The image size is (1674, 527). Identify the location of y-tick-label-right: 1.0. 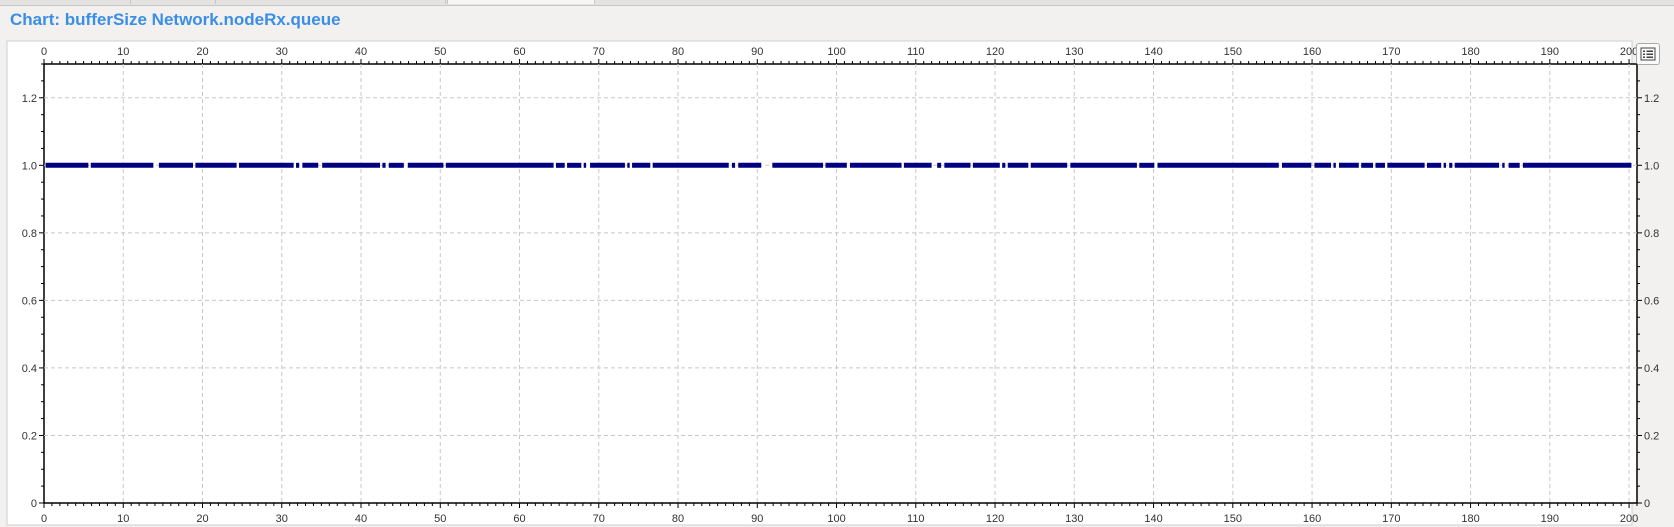
(1651, 166).